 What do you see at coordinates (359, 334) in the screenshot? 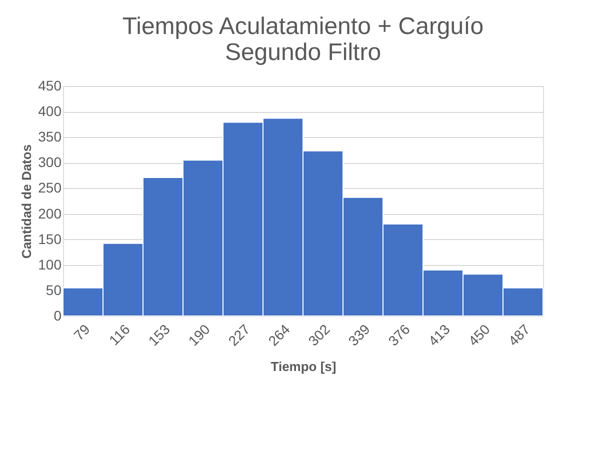
I see `x-tick-label: 339` at bounding box center [359, 334].